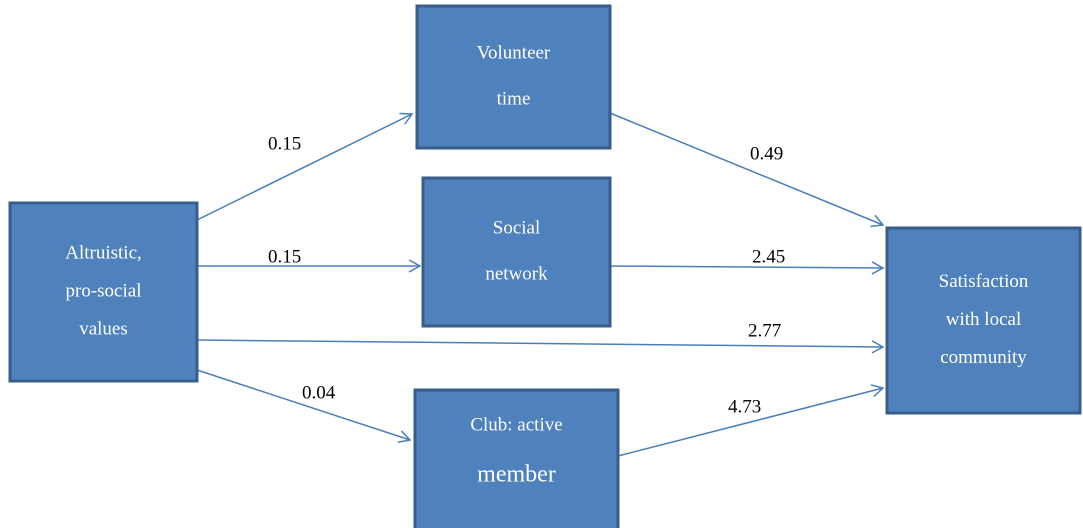  I want to click on node-label: Social, so click(517, 227).